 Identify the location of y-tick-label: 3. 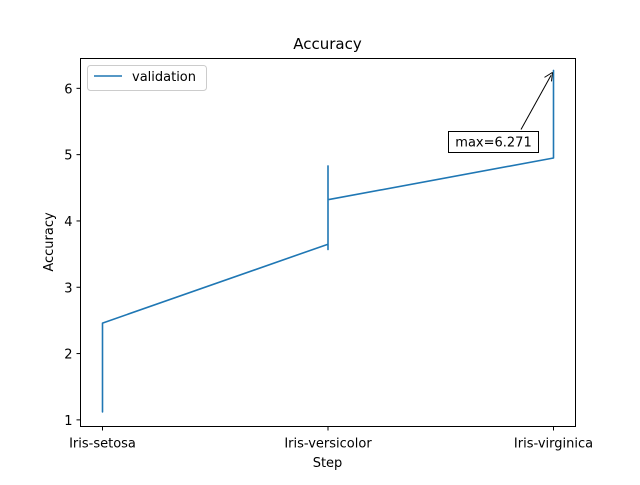
(68, 288).